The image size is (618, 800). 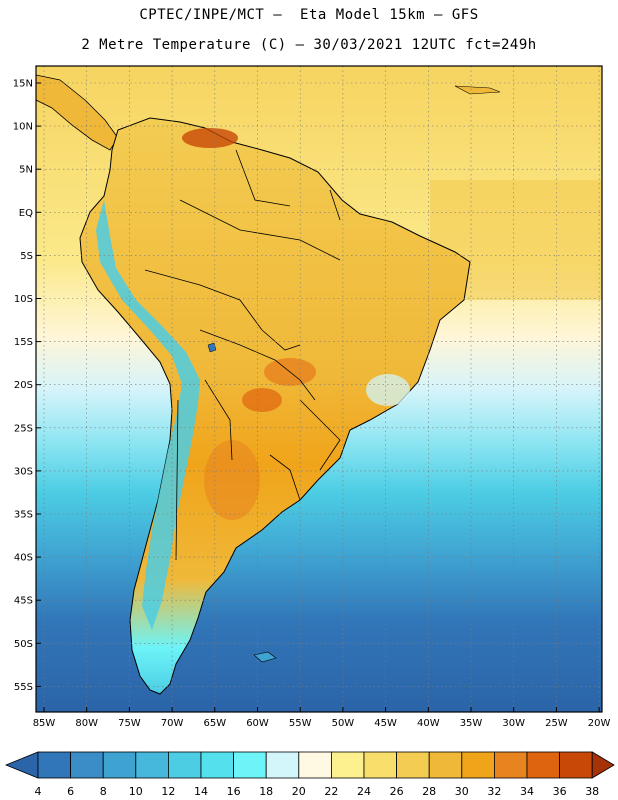 What do you see at coordinates (429, 791) in the screenshot?
I see `colorbar-label: 28` at bounding box center [429, 791].